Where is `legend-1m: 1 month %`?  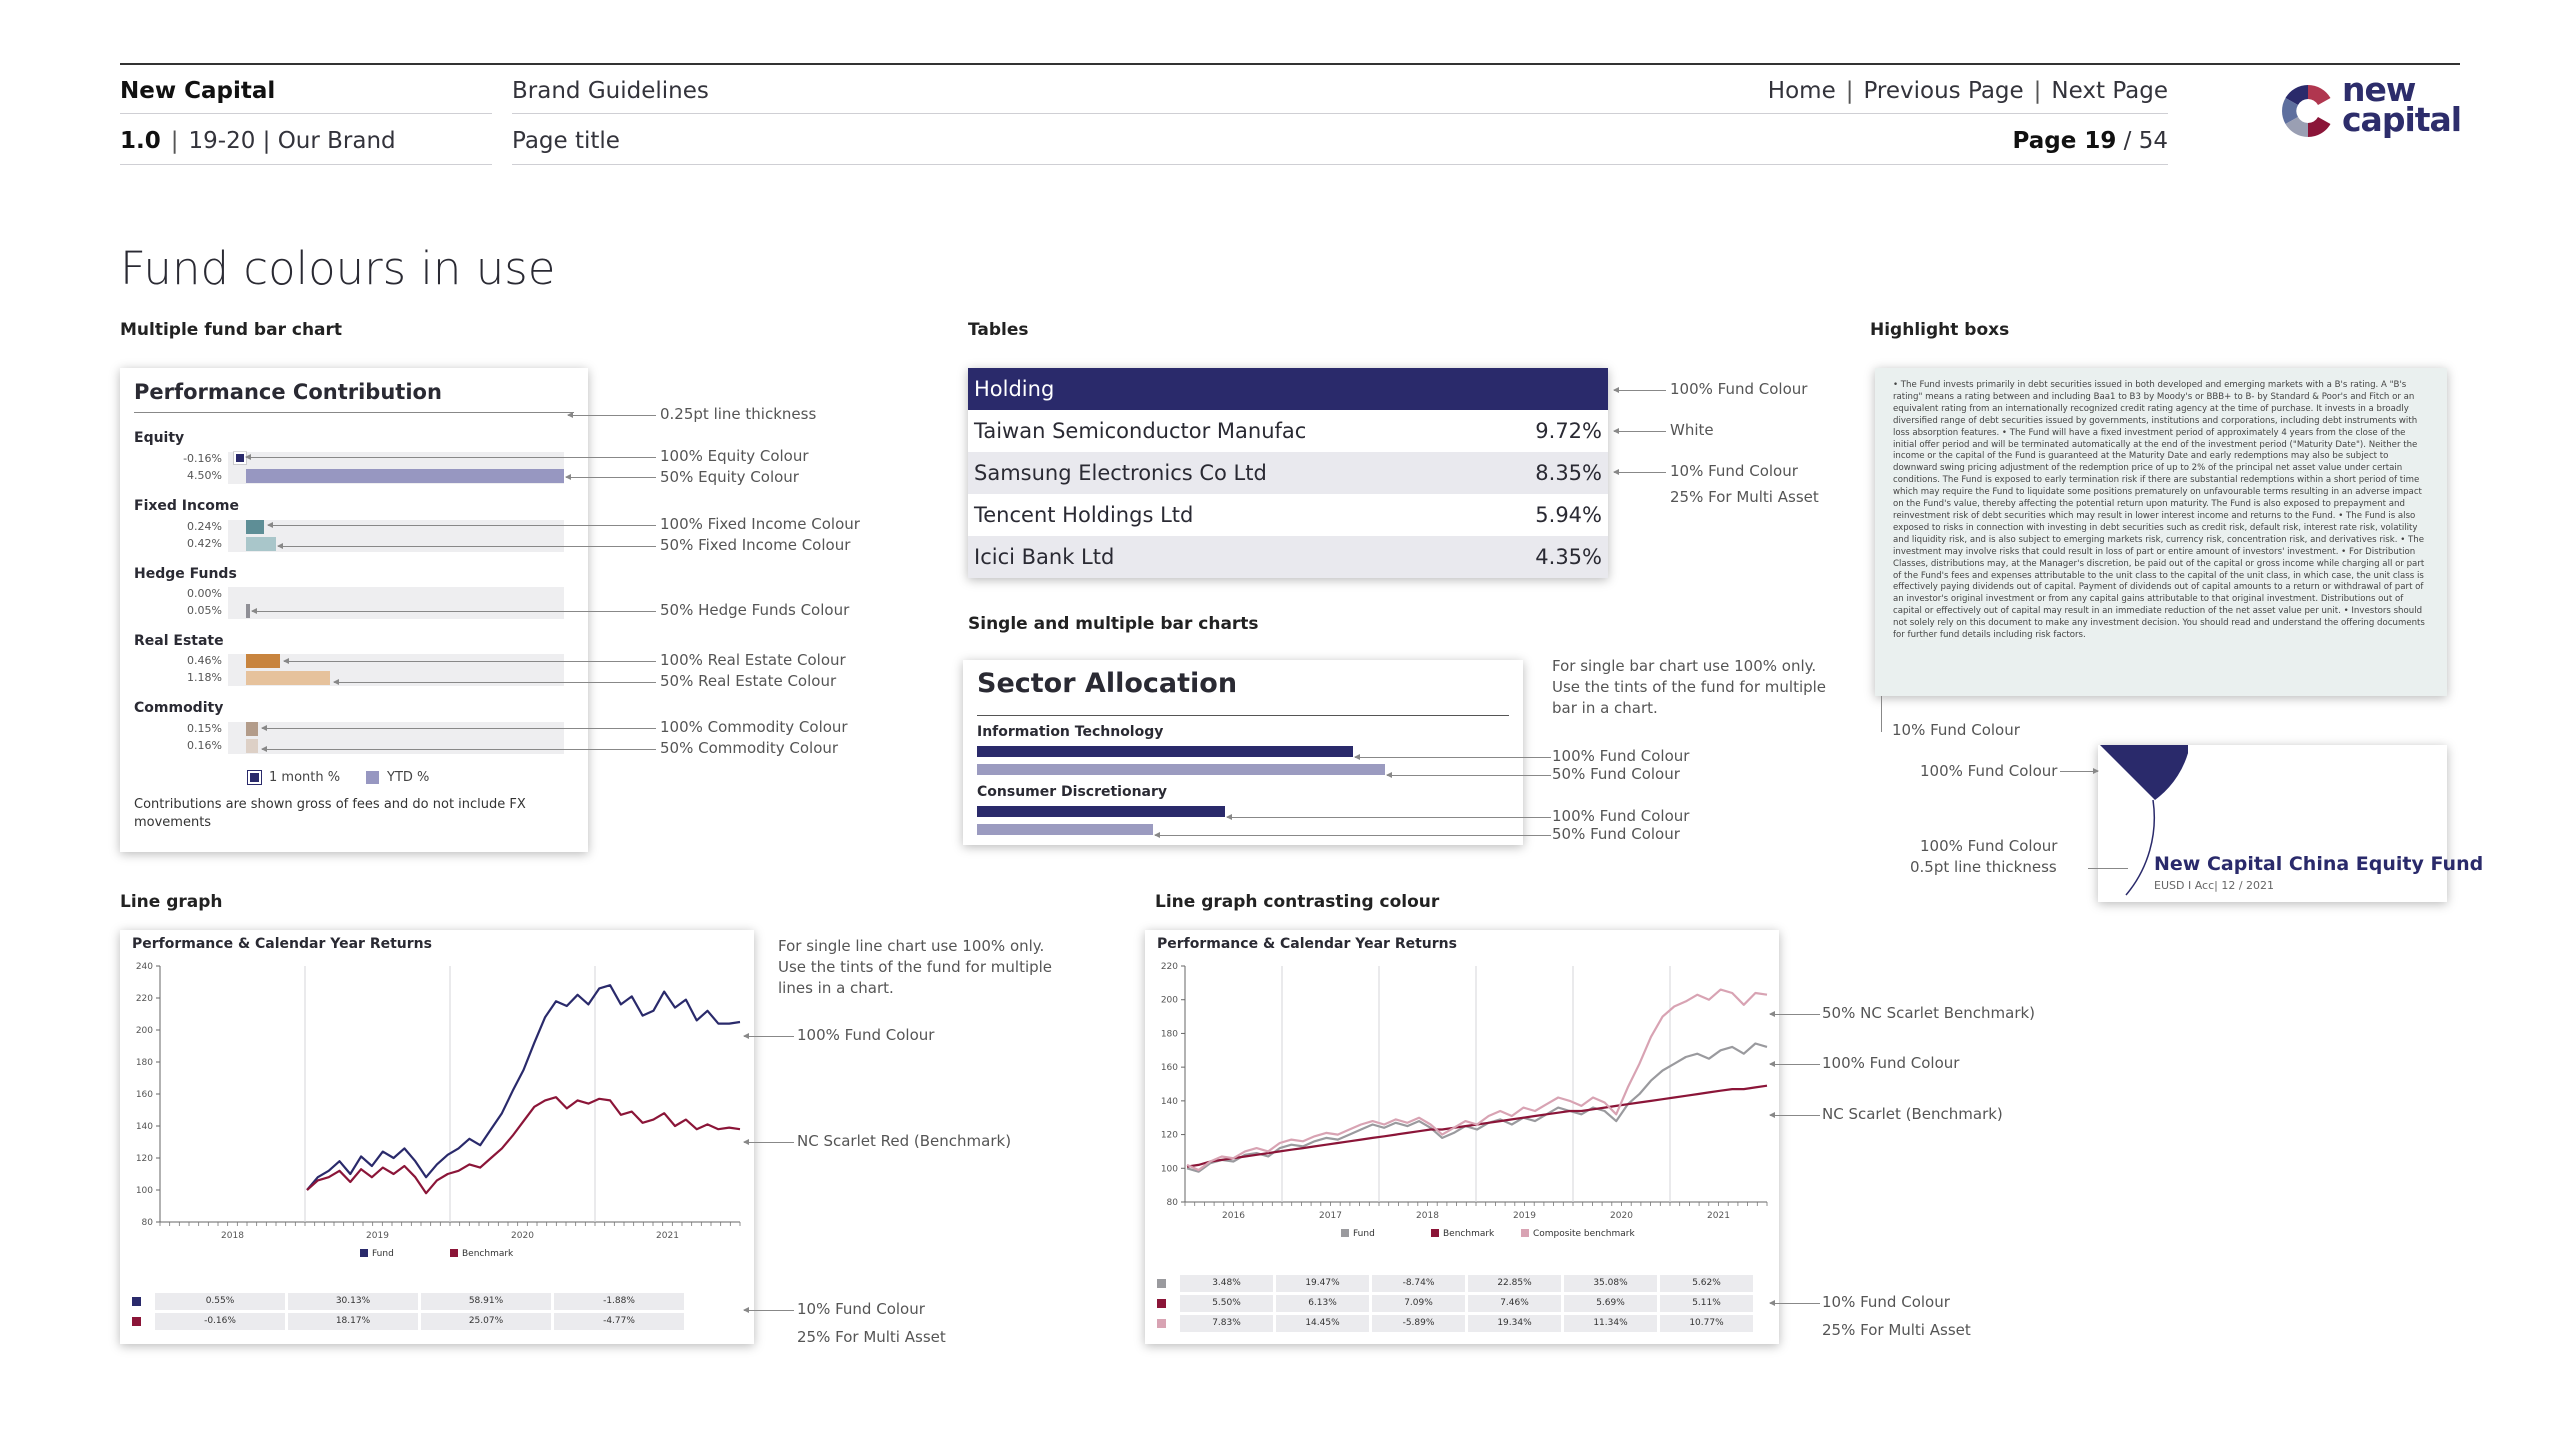
legend-1m: 1 month % is located at coordinates (294, 777).